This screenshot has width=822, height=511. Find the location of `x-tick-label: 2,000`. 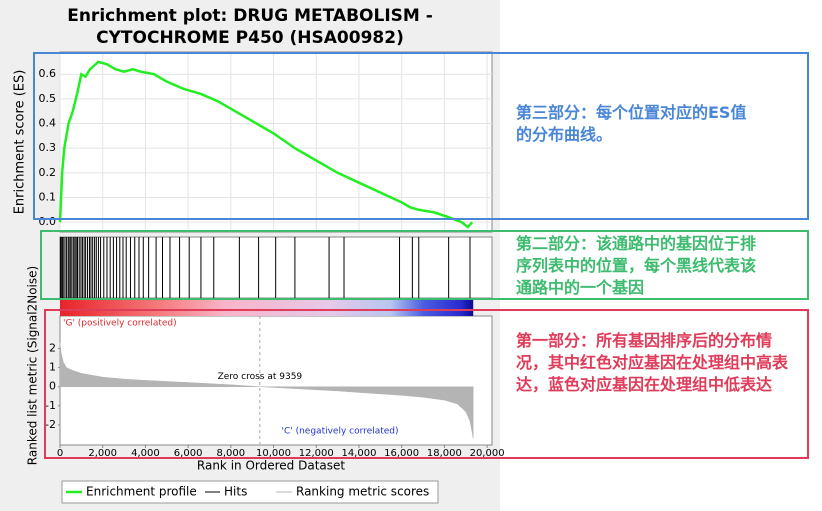

x-tick-label: 2,000 is located at coordinates (102, 453).